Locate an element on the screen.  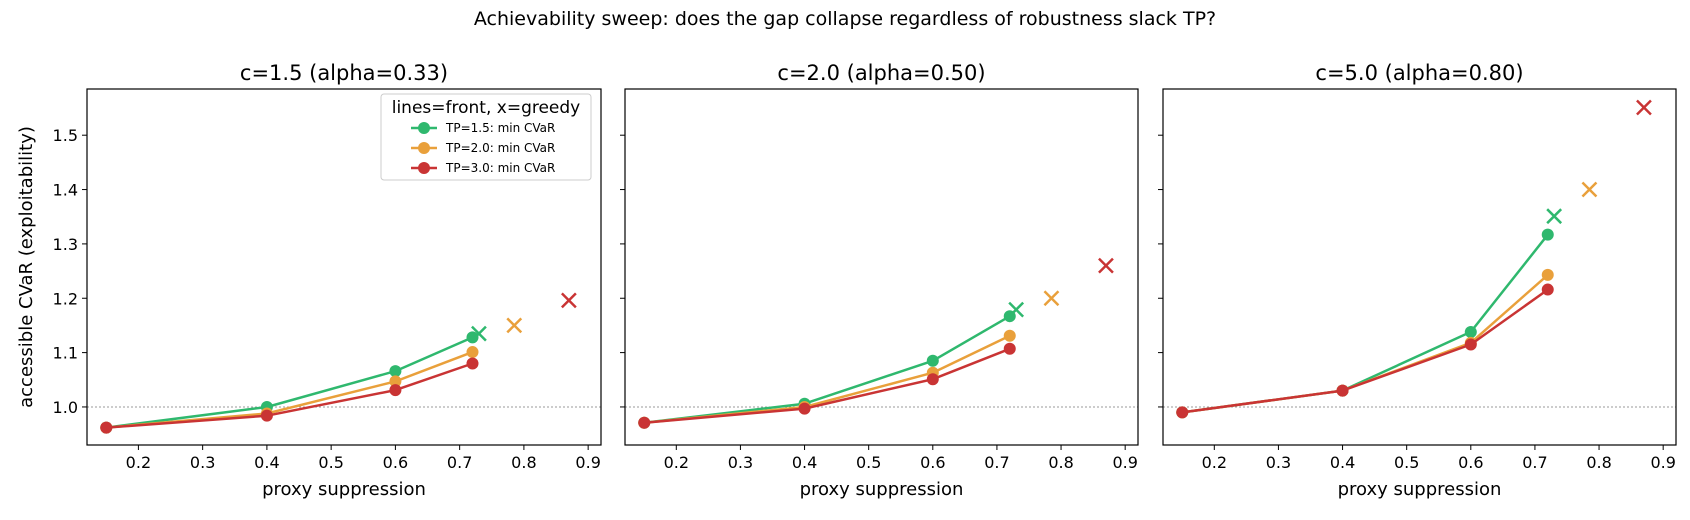
y-tick-label: 1.5 is located at coordinates (65, 135).